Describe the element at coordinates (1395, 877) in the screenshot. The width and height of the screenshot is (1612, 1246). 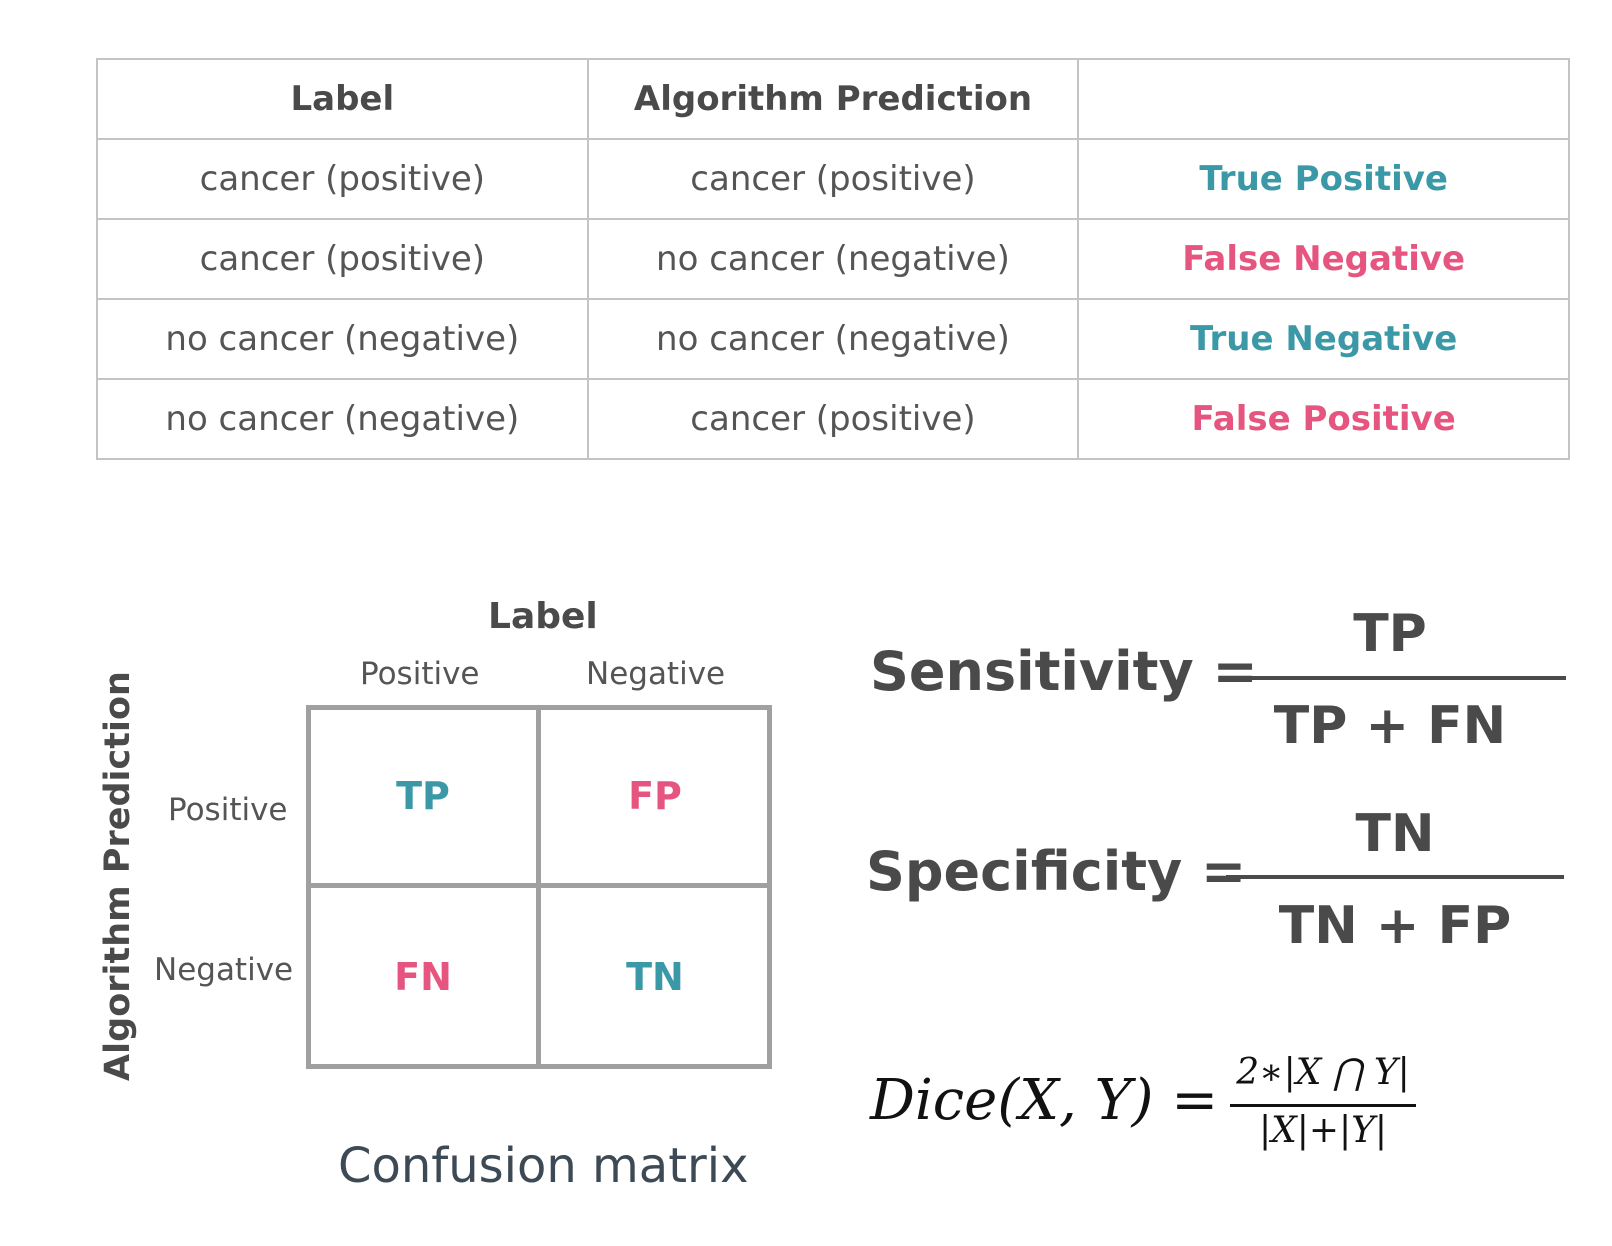
I see `specificity-fraction-bar` at that location.